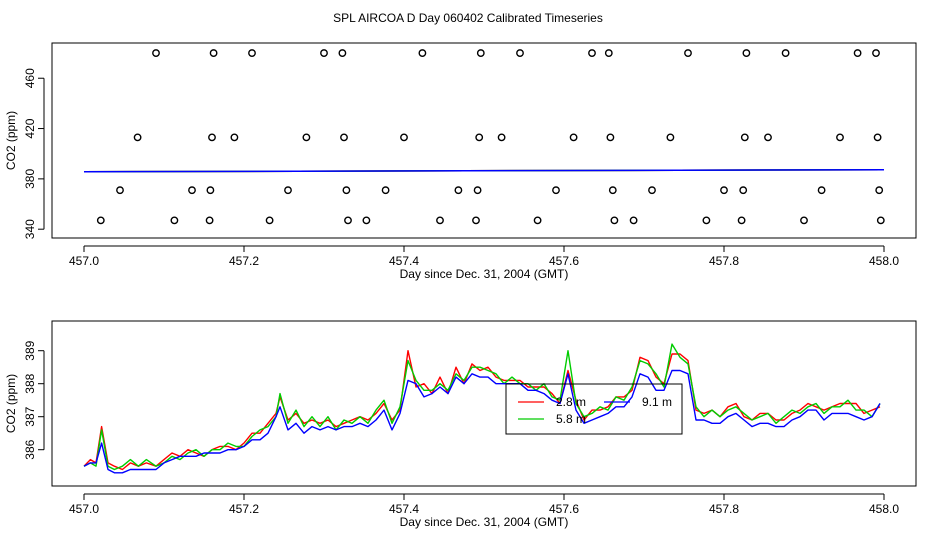  I want to click on y-tick-label: 386, so click(30, 449).